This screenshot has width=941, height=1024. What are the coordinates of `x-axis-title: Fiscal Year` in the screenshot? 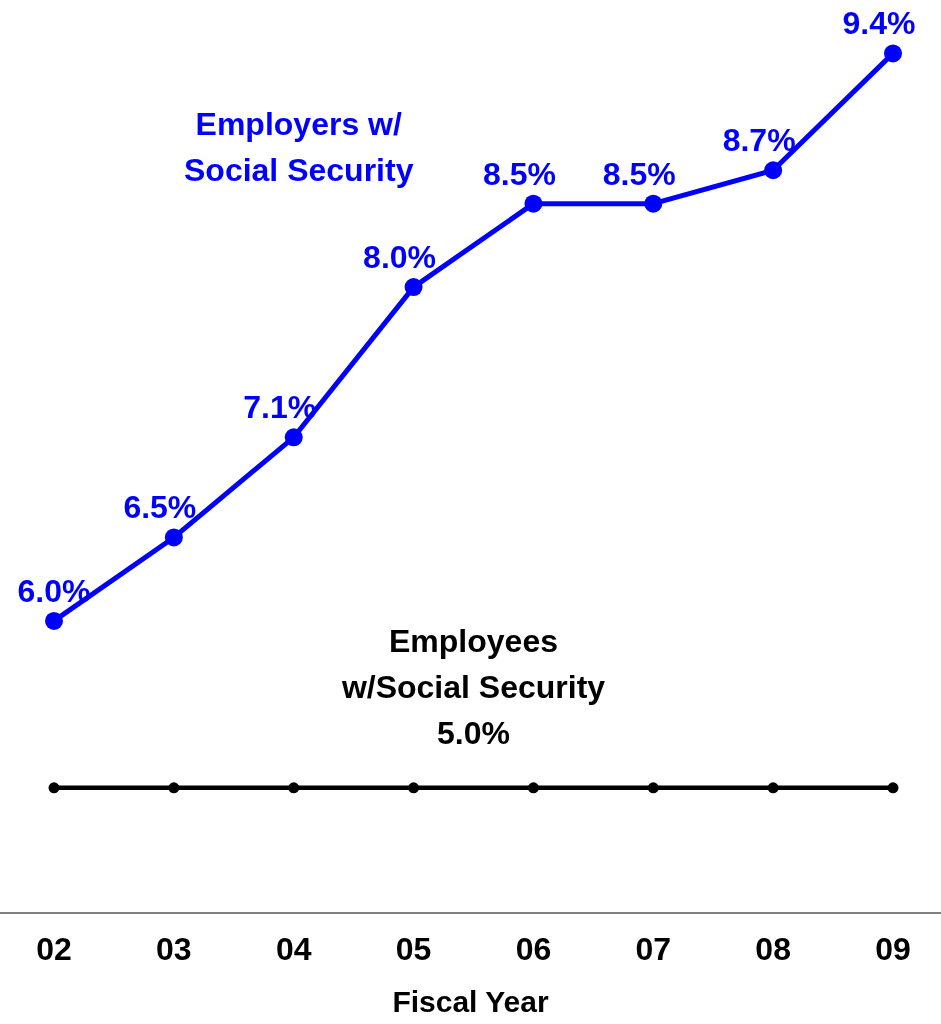 It's located at (470, 1001).